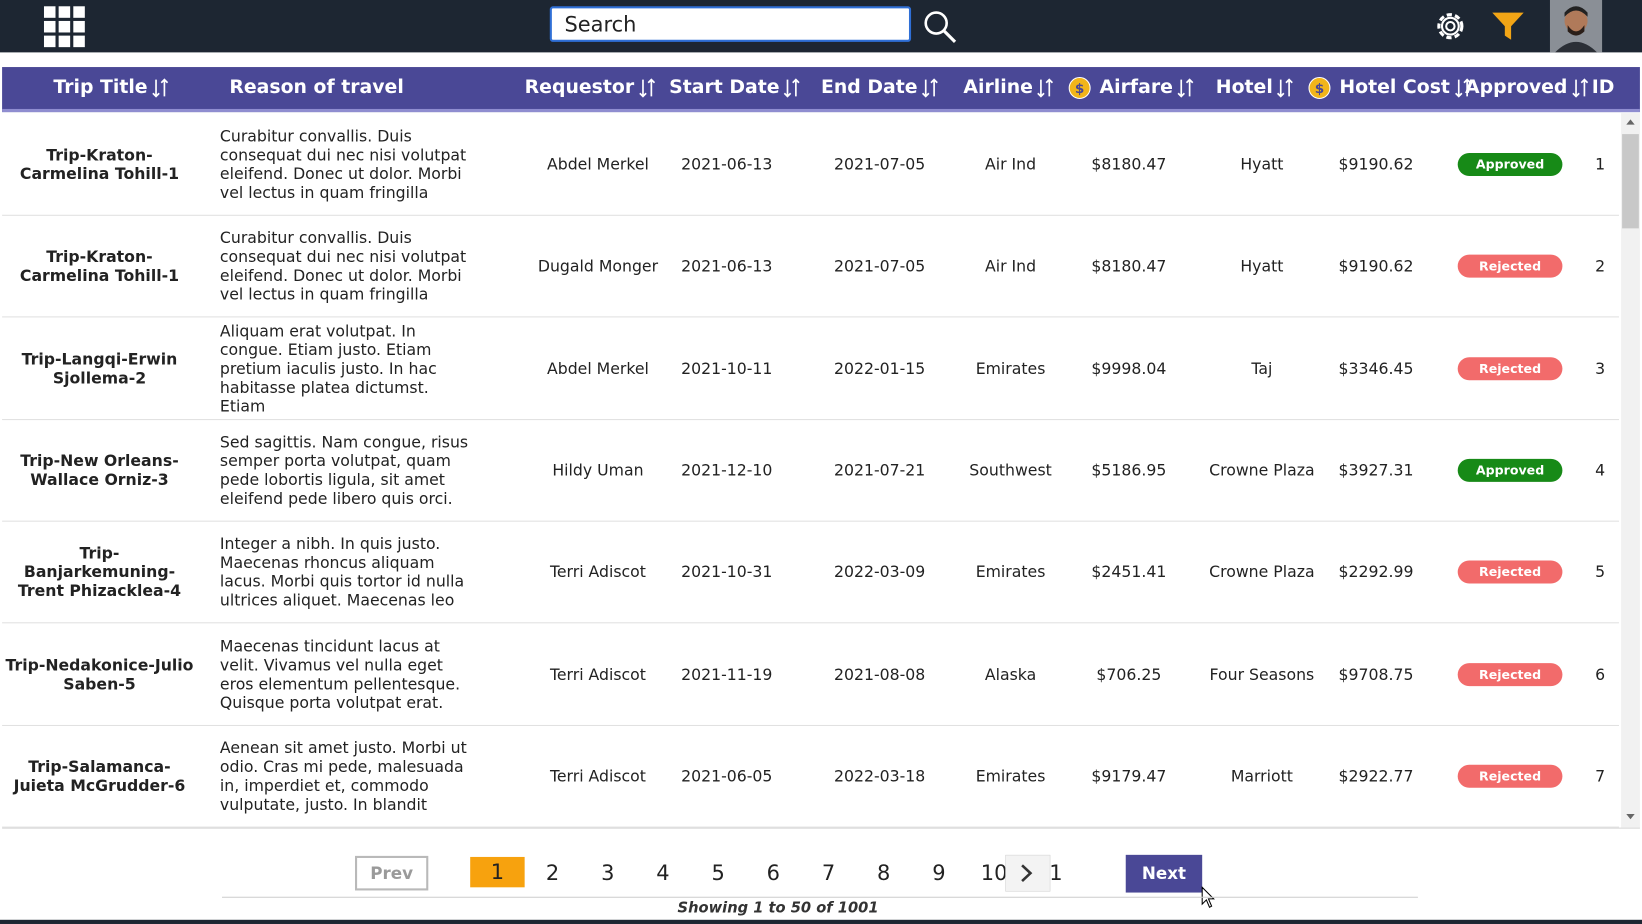 The width and height of the screenshot is (1642, 924). I want to click on prev-button: Prev, so click(392, 873).